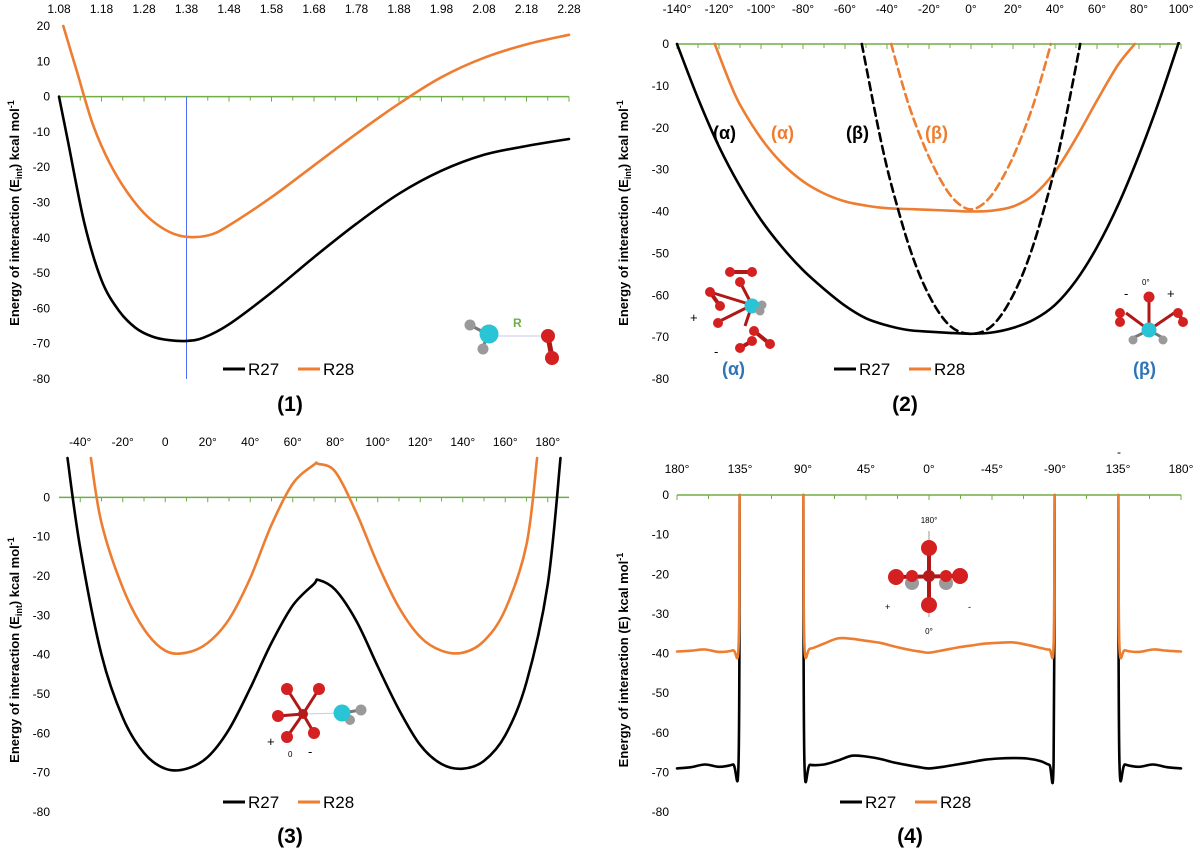  I want to click on panel-3-y-tick-labels: 0 -10 -20 -30 -40 -50 -60 -70 -80, so click(42, 654).